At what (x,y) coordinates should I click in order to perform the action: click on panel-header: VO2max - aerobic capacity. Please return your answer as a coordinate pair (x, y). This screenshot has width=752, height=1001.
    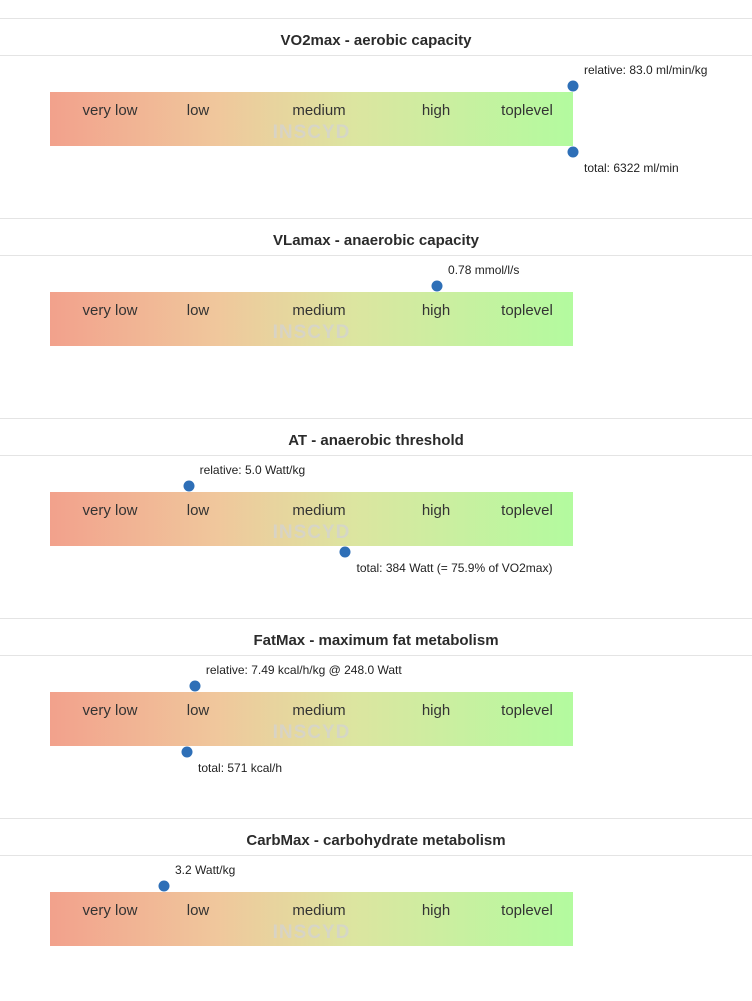
    Looking at the image, I should click on (376, 37).